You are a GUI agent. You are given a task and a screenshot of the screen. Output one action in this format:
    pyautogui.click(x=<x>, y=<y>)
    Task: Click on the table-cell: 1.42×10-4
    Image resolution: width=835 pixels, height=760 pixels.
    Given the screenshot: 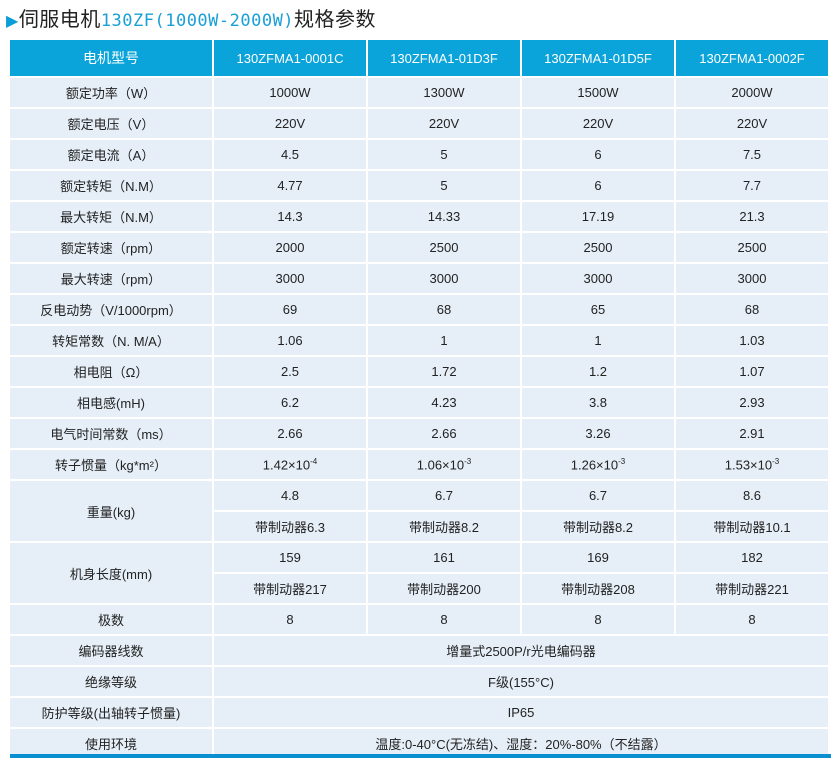 What is the action you would take?
    pyautogui.click(x=290, y=464)
    